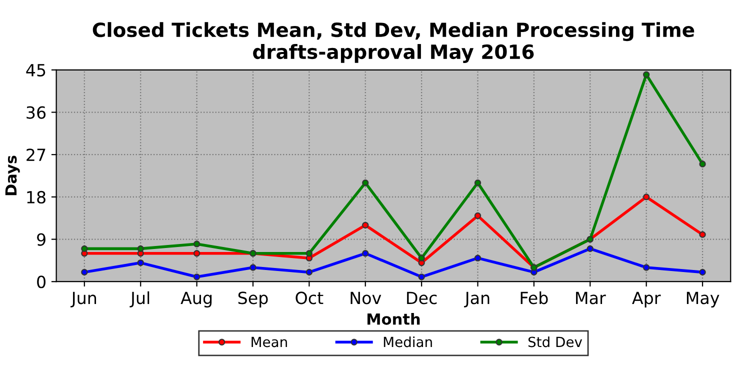 Image resolution: width=741 pixels, height=378 pixels. What do you see at coordinates (36, 197) in the screenshot?
I see `y-tick-label: 18` at bounding box center [36, 197].